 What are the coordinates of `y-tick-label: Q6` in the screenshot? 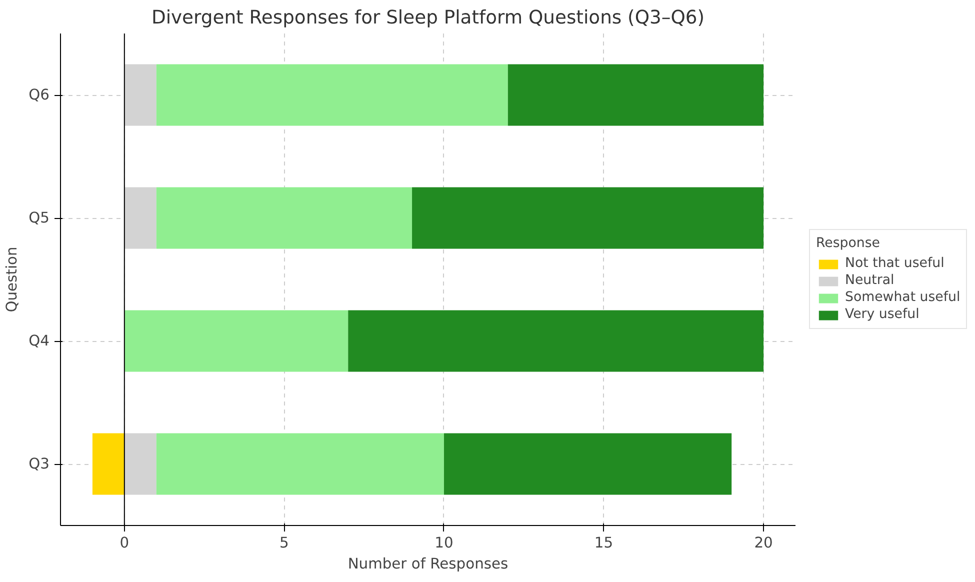 It's located at (39, 95).